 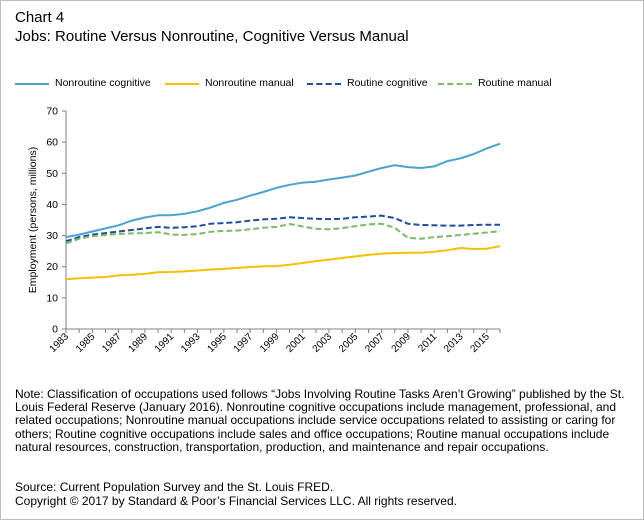 I want to click on y-tick-label: 70, so click(x=52, y=112).